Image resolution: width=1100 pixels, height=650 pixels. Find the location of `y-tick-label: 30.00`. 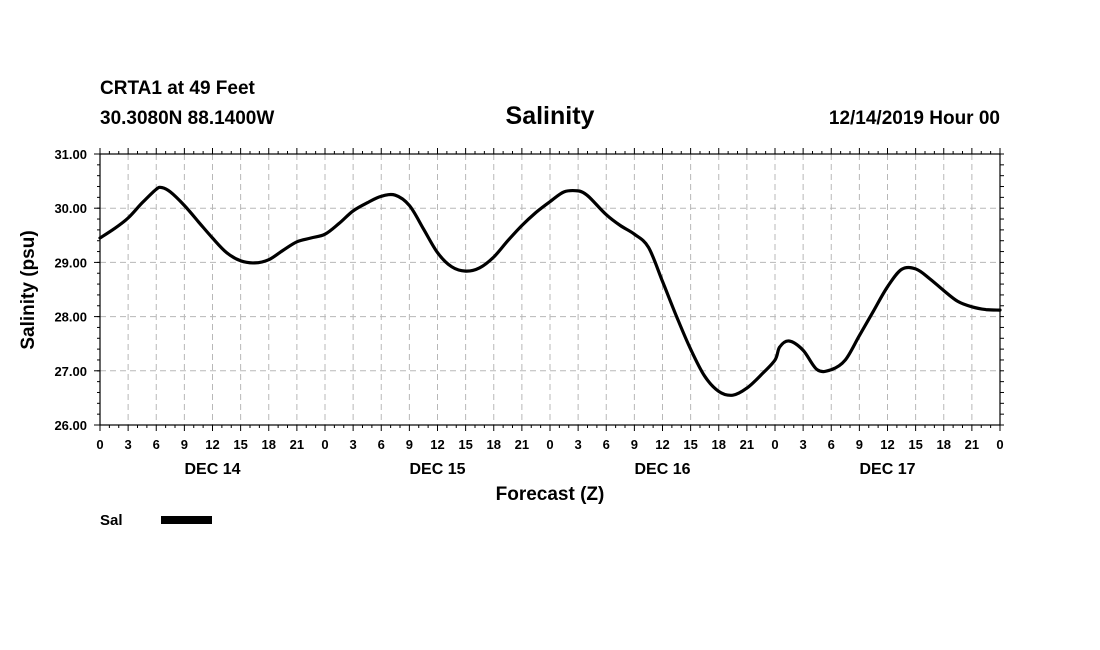

y-tick-label: 30.00 is located at coordinates (70, 208).